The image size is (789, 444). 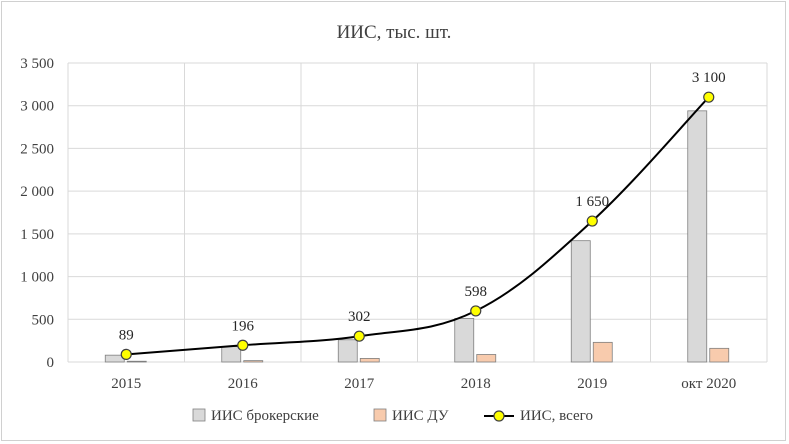 I want to click on y-axis-tick-labels: 0 500 1 000 1 500 2 000 2 500 3 000 3 500, so click(x=37, y=213).